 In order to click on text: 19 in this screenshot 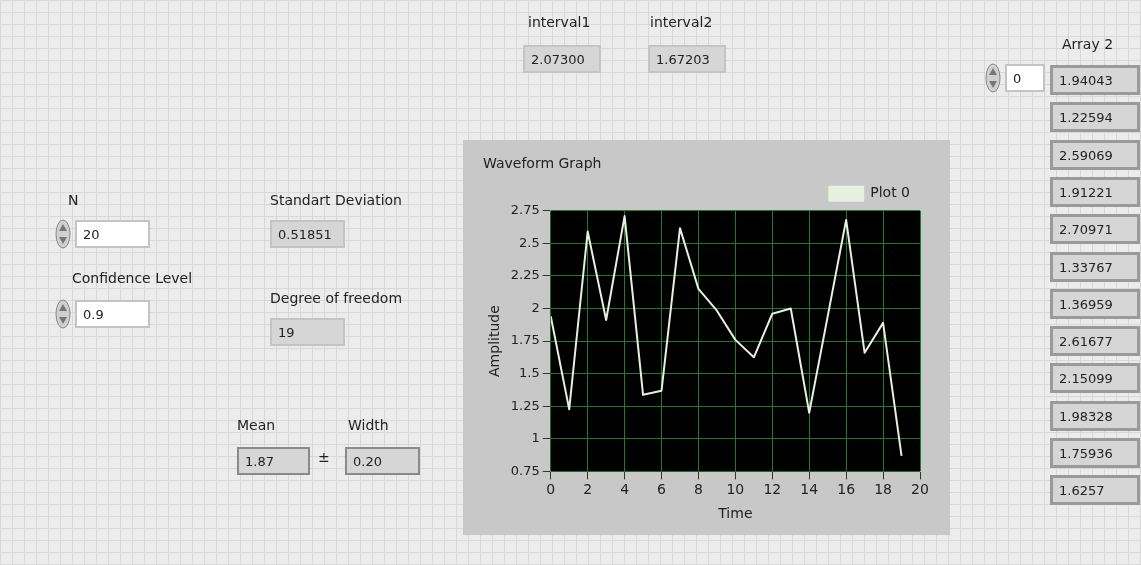, I will do `click(307, 332)`.